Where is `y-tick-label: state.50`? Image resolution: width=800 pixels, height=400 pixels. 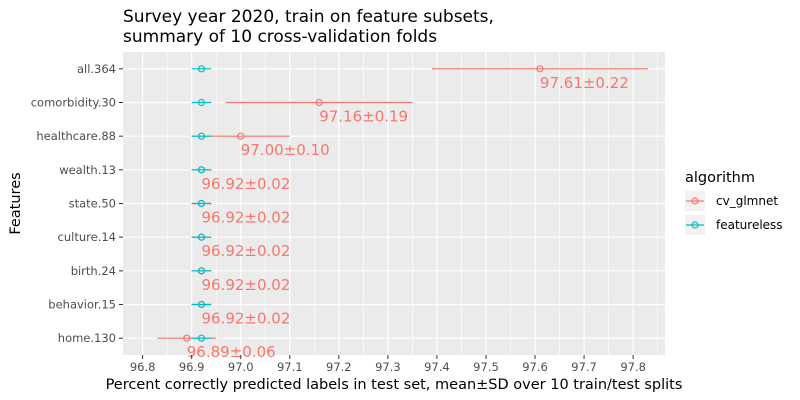
y-tick-label: state.50 is located at coordinates (92, 204).